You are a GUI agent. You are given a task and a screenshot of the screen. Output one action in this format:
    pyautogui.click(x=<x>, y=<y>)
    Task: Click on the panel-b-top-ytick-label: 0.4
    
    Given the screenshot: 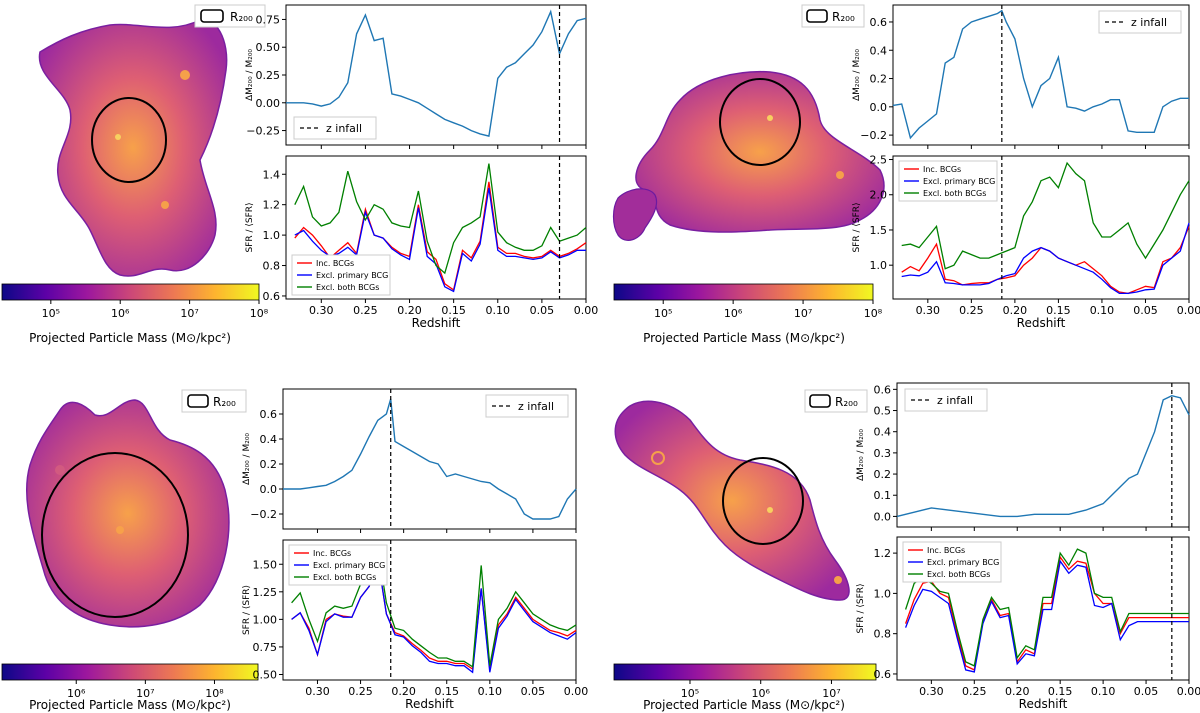 What is the action you would take?
    pyautogui.click(x=879, y=50)
    